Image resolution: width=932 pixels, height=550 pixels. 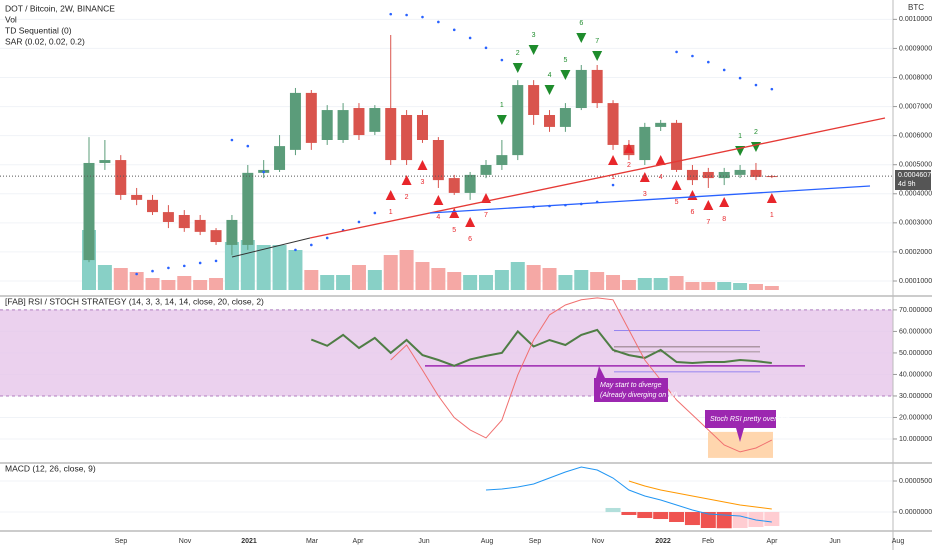 What do you see at coordinates (518, 53) in the screenshot?
I see `td-buy-count: 2` at bounding box center [518, 53].